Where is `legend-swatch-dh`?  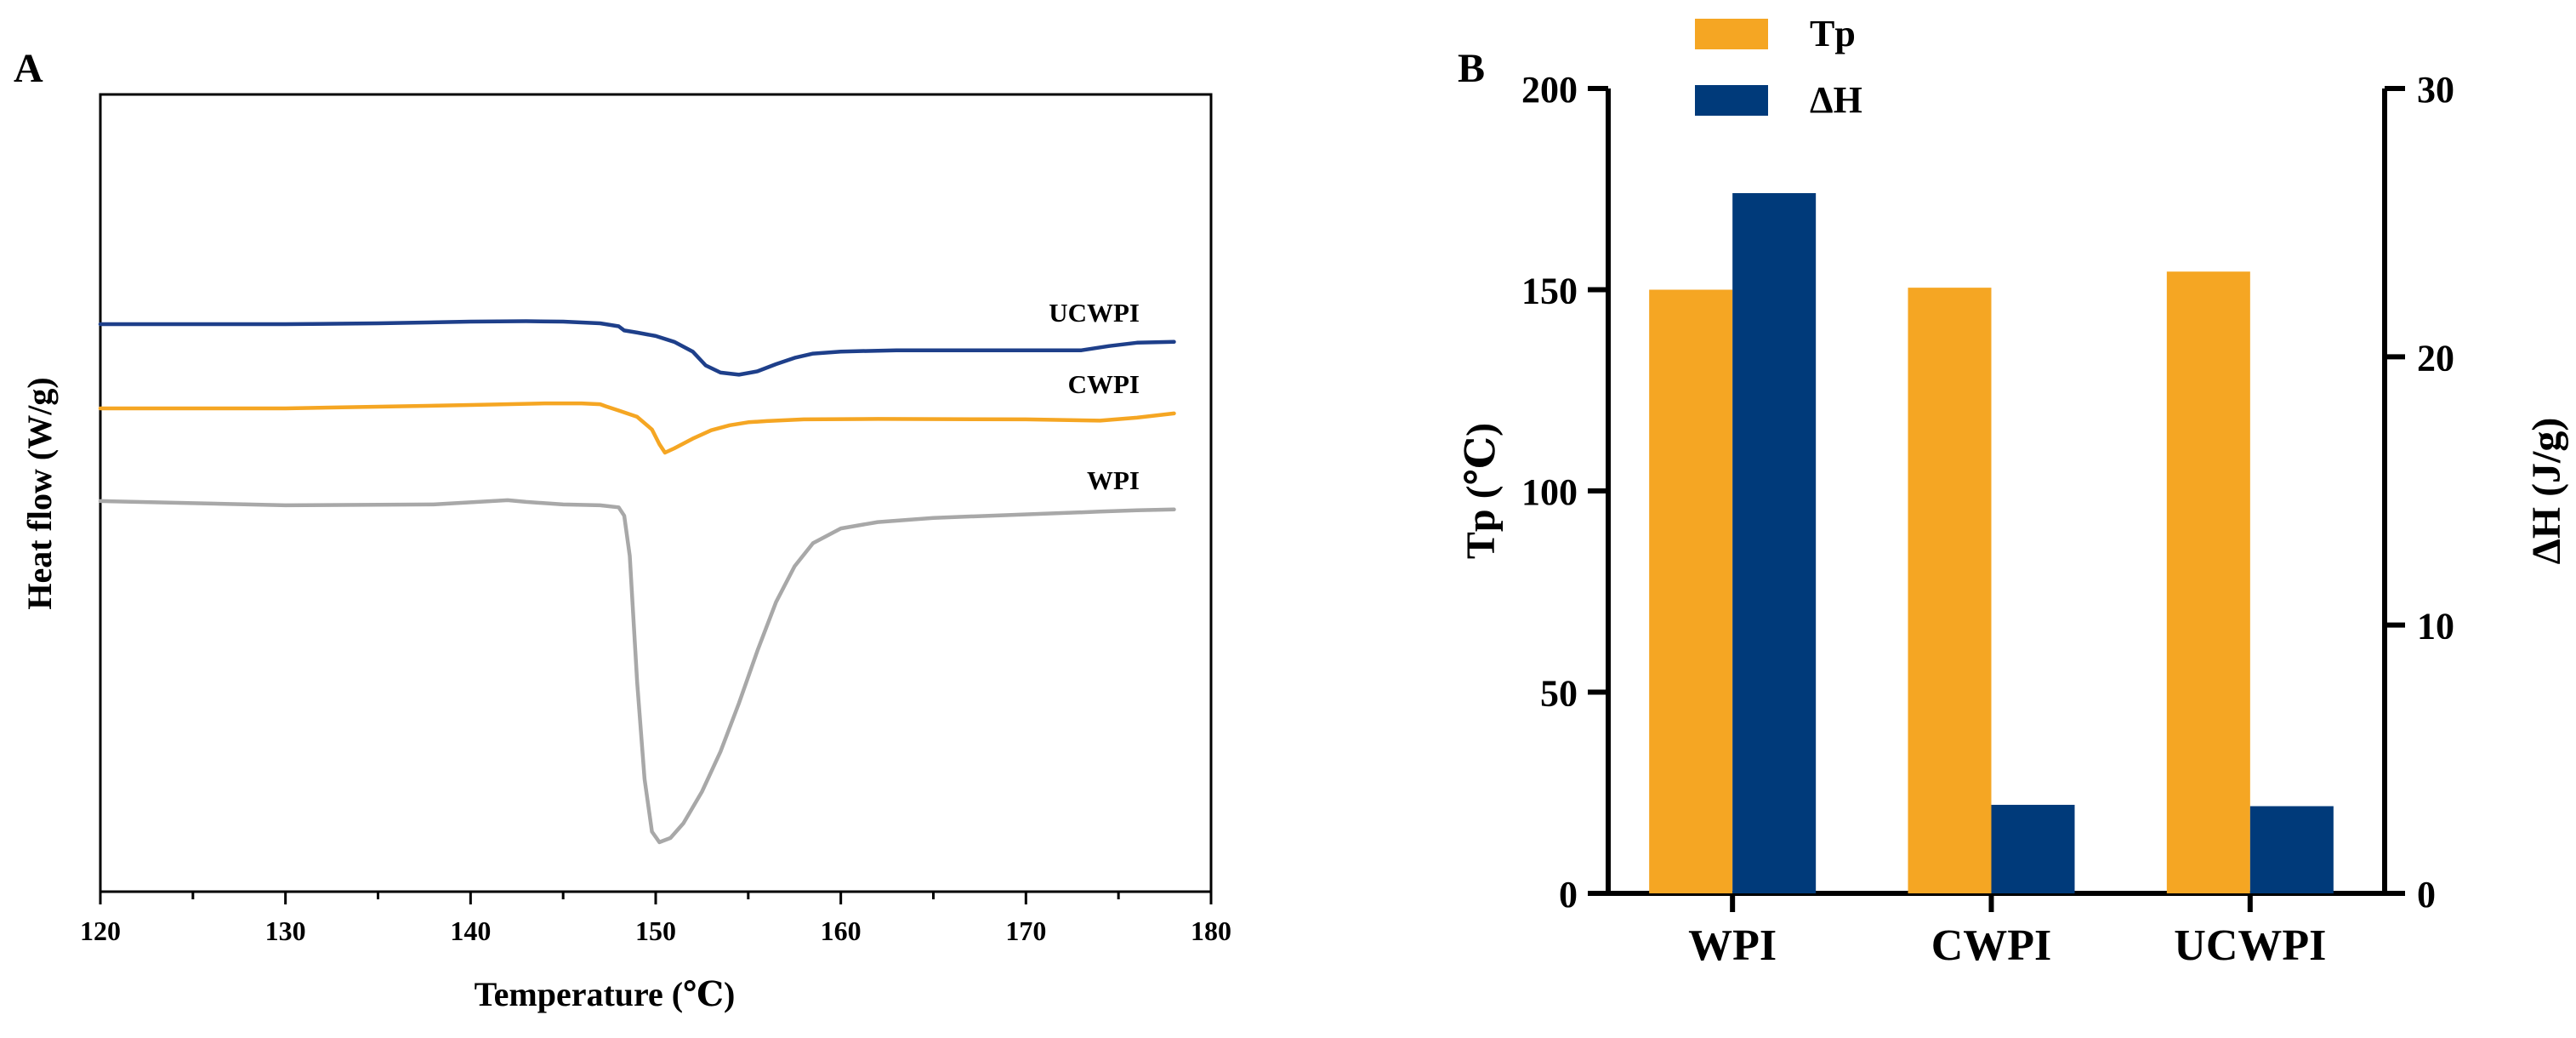 legend-swatch-dh is located at coordinates (1731, 100).